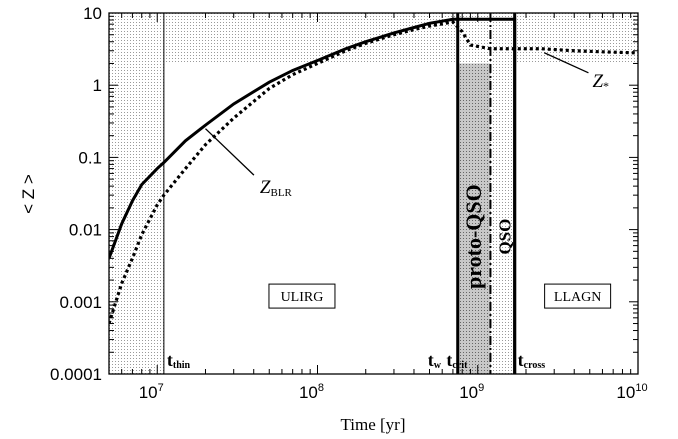  What do you see at coordinates (457, 360) in the screenshot?
I see `vline-label-crit: tcrit` at bounding box center [457, 360].